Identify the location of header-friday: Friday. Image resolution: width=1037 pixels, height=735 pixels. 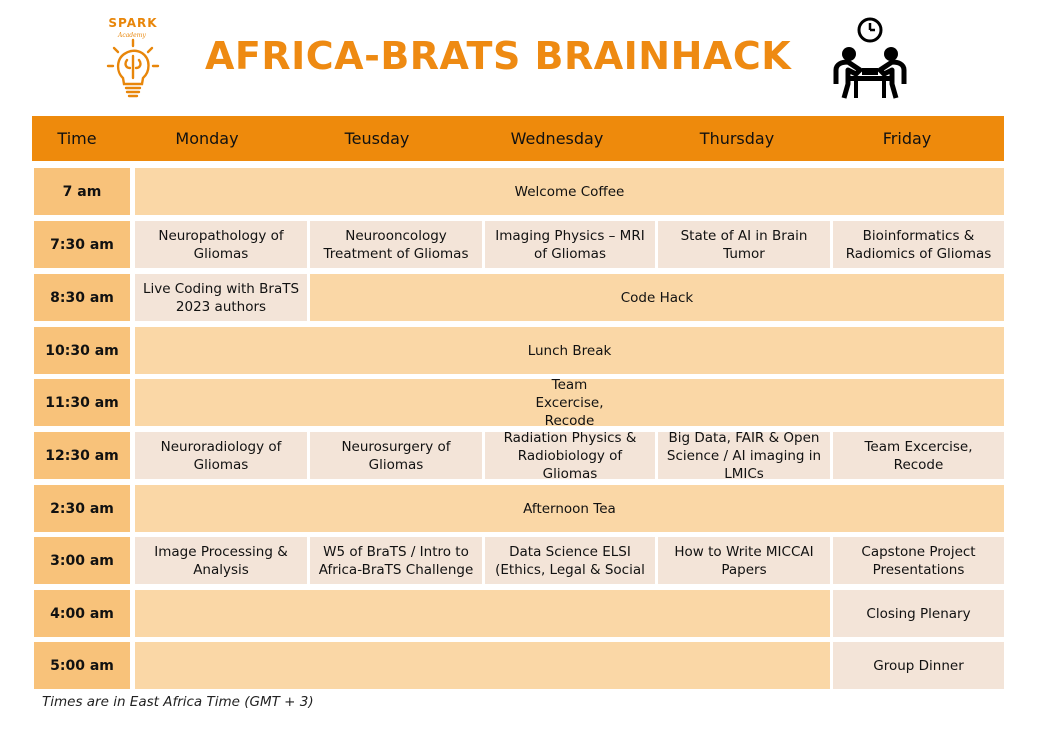
(907, 138).